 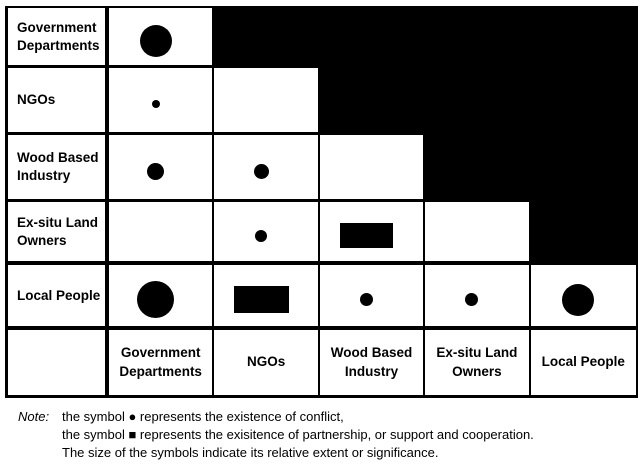 What do you see at coordinates (478, 362) in the screenshot?
I see `column-label-ex-situ-land-owners: Ex-situ Land Owners` at bounding box center [478, 362].